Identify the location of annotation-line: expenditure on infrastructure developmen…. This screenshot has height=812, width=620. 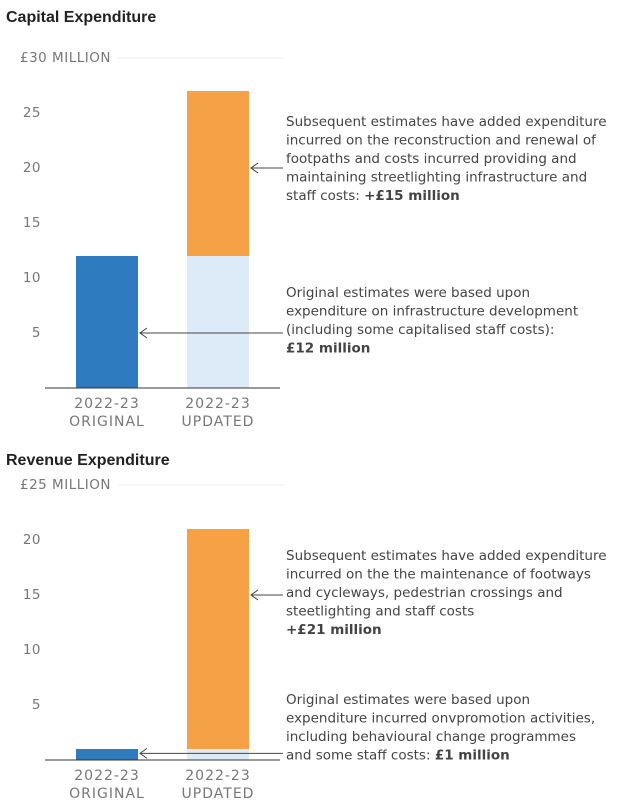
(432, 312).